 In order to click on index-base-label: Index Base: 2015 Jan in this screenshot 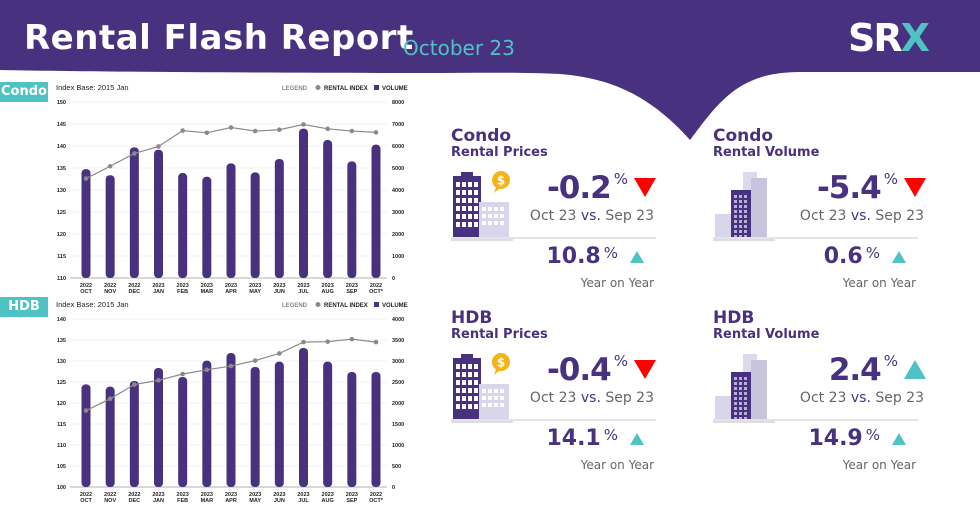, I will do `click(92, 304)`.